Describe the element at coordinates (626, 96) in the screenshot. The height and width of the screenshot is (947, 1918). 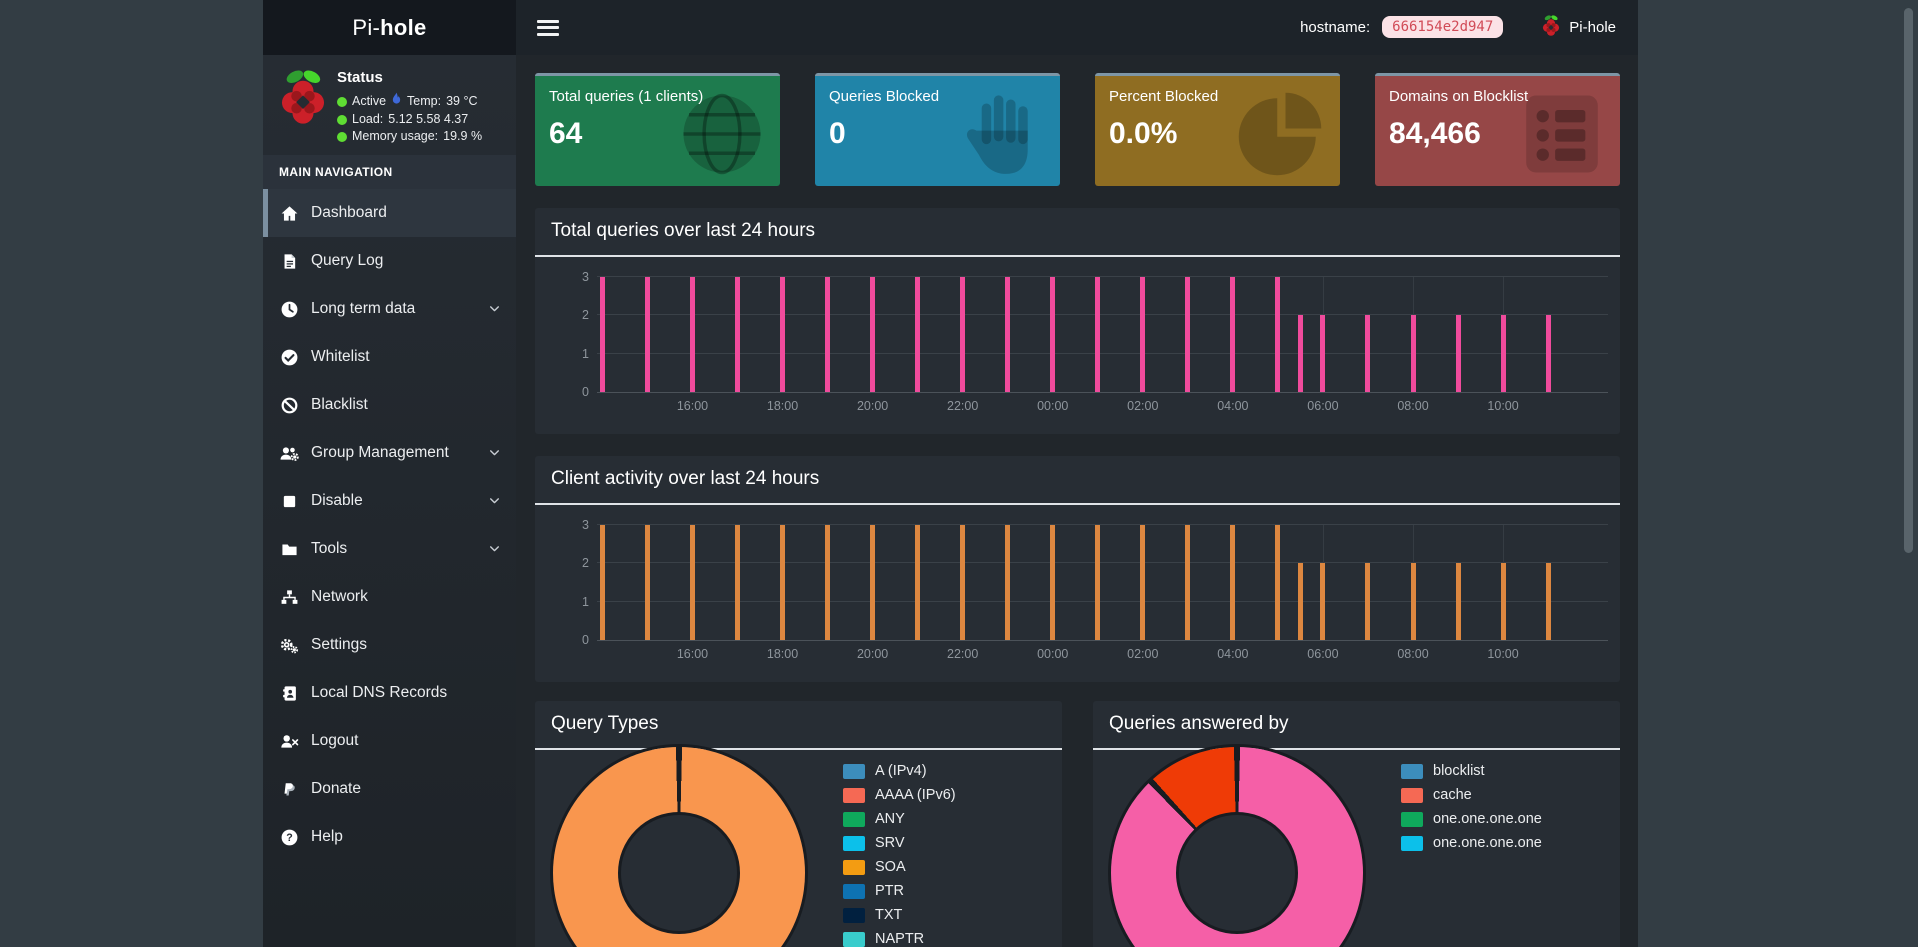
I see `card-label: Total queries (1 clients)` at that location.